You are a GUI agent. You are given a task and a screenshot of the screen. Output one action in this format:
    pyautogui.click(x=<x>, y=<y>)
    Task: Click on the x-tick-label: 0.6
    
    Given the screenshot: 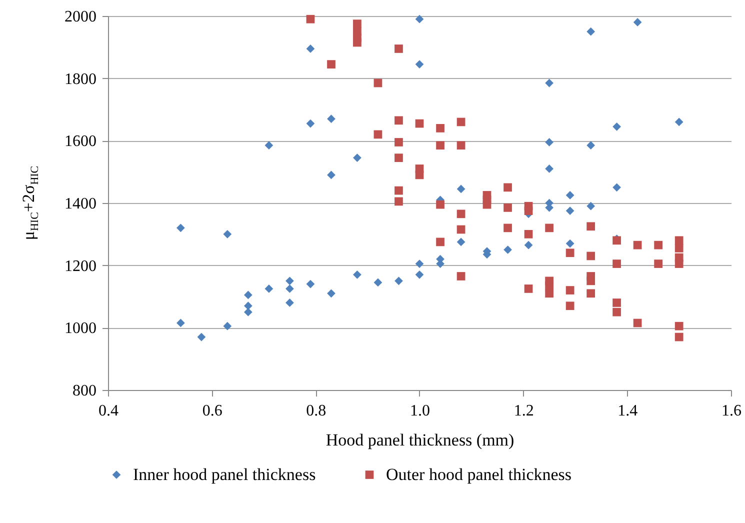 What is the action you would take?
    pyautogui.click(x=212, y=411)
    